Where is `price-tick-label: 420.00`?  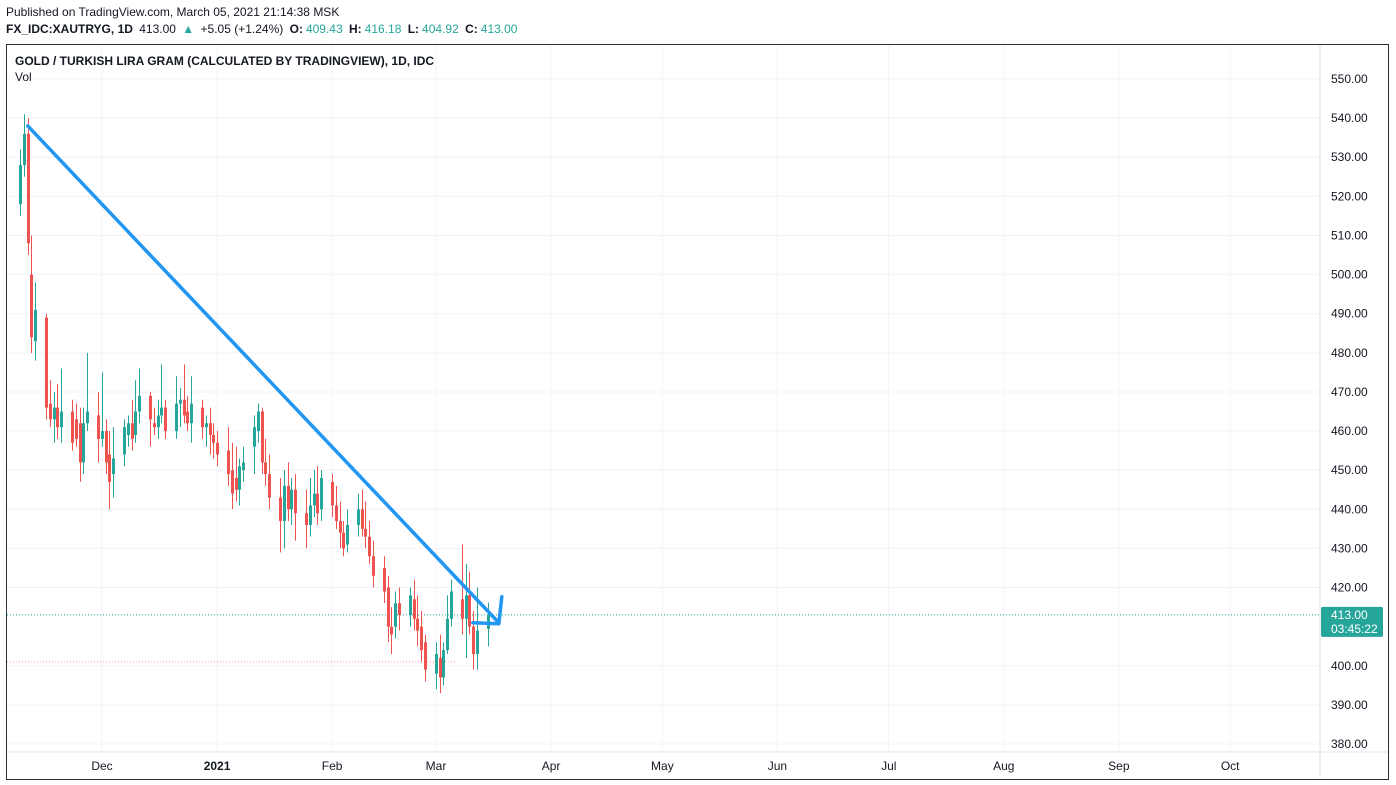
price-tick-label: 420.00 is located at coordinates (1349, 588).